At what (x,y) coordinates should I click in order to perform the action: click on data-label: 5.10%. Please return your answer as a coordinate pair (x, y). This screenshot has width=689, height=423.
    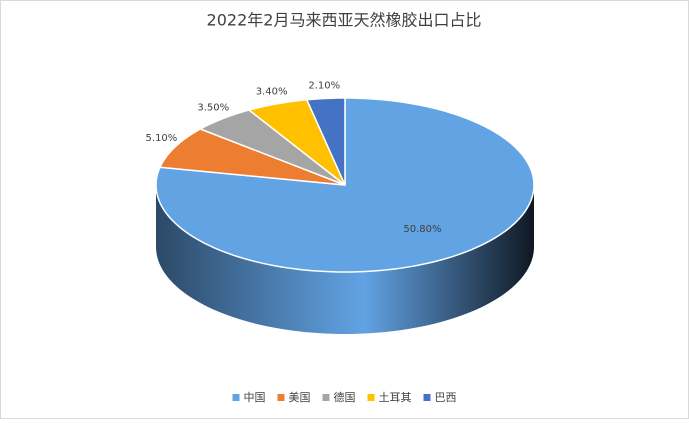
    Looking at the image, I should click on (162, 138).